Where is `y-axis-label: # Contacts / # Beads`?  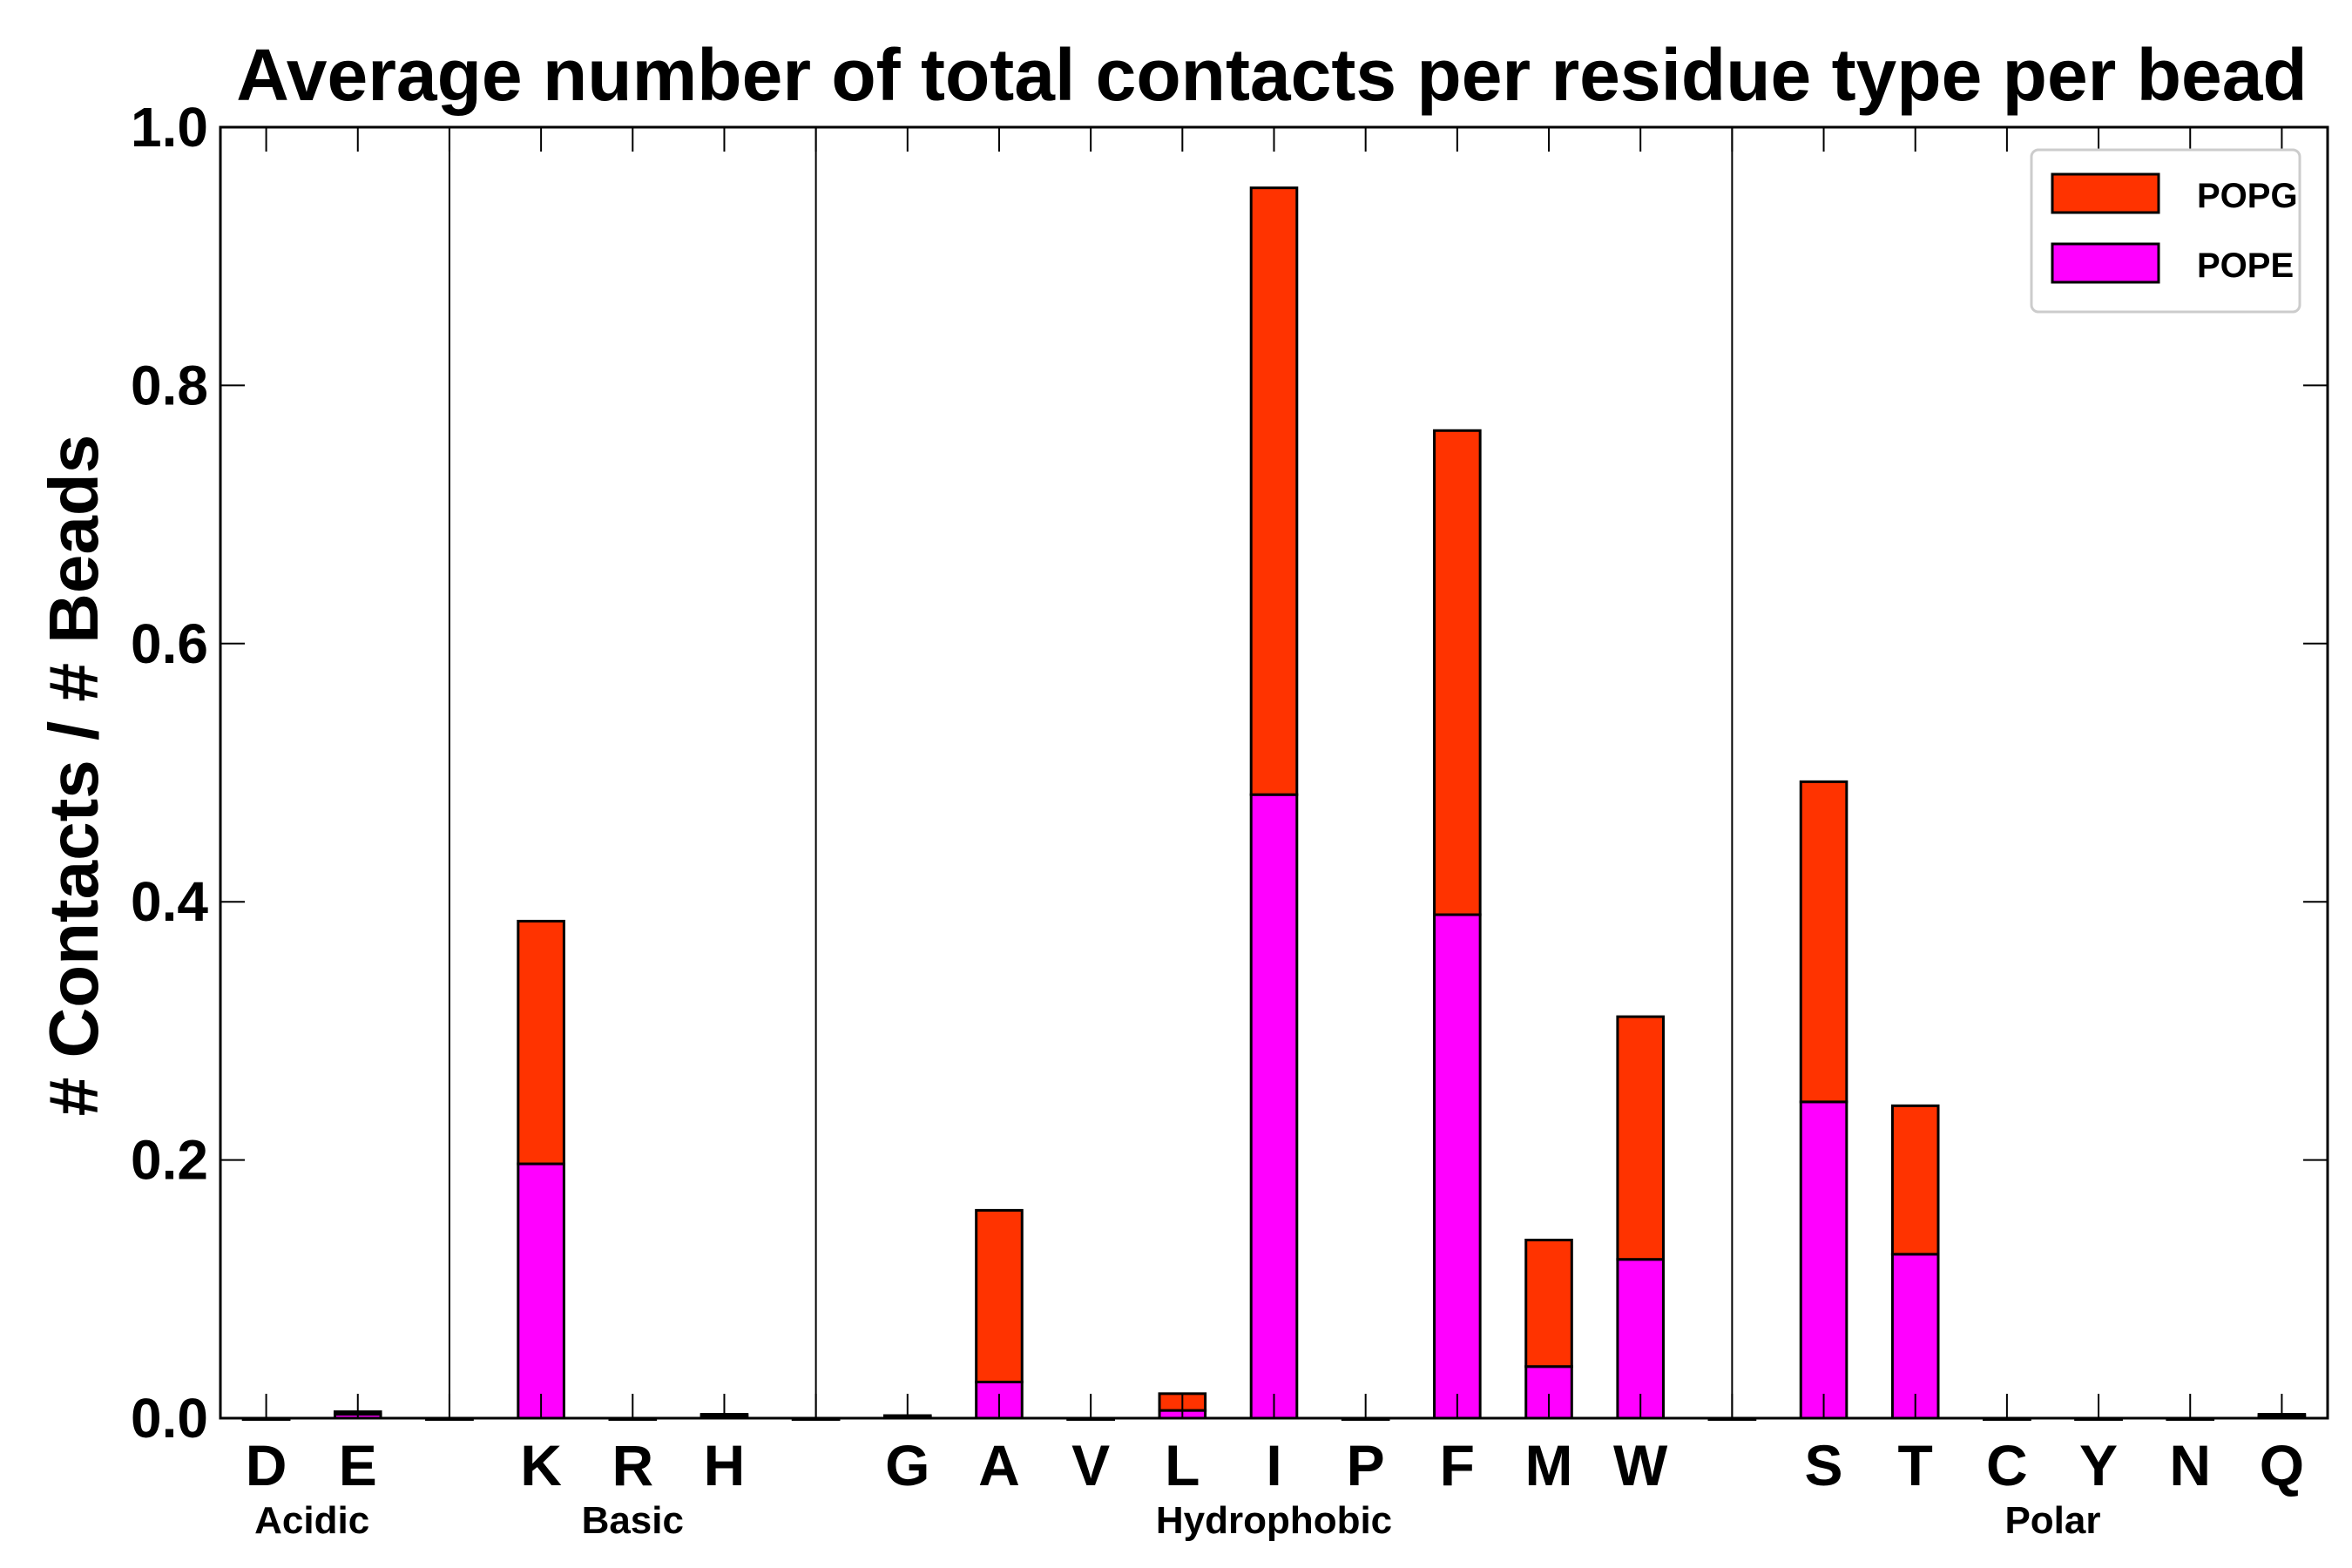 y-axis-label: # Contacts / # Beads is located at coordinates (74, 776).